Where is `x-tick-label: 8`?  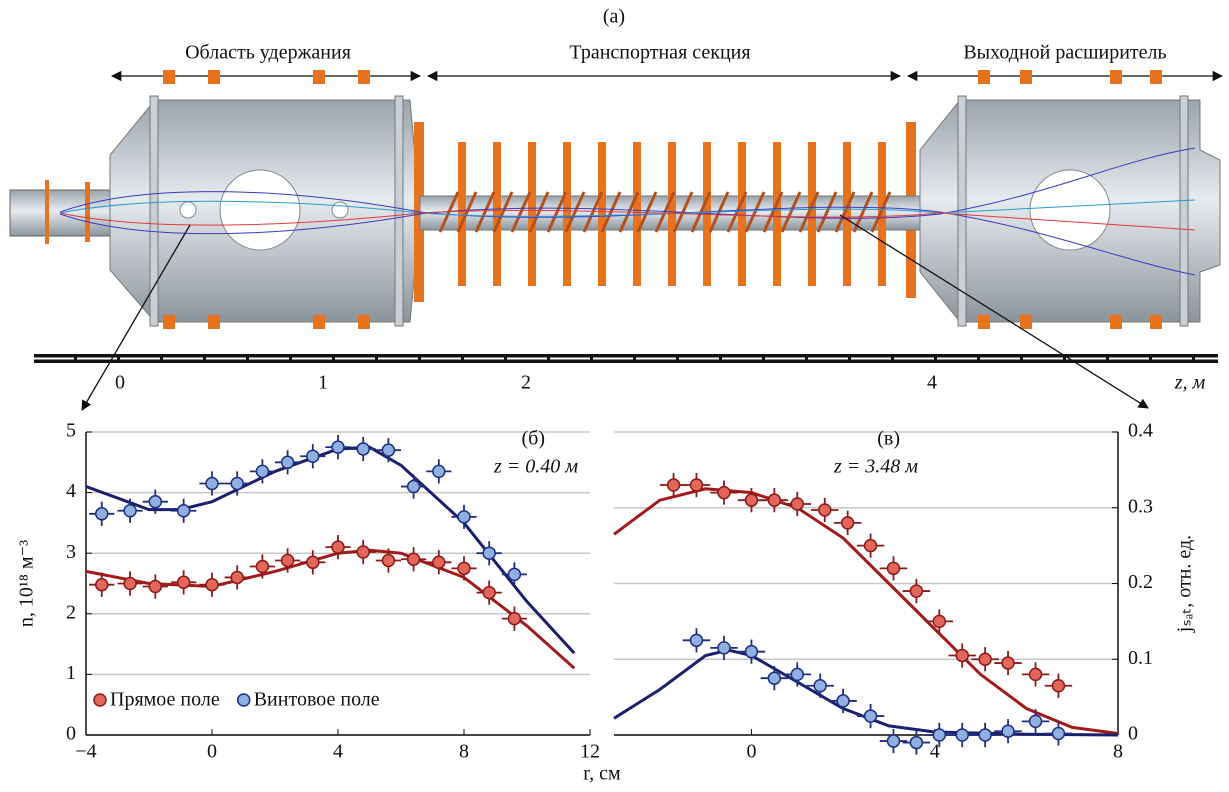 x-tick-label: 8 is located at coordinates (1118, 752).